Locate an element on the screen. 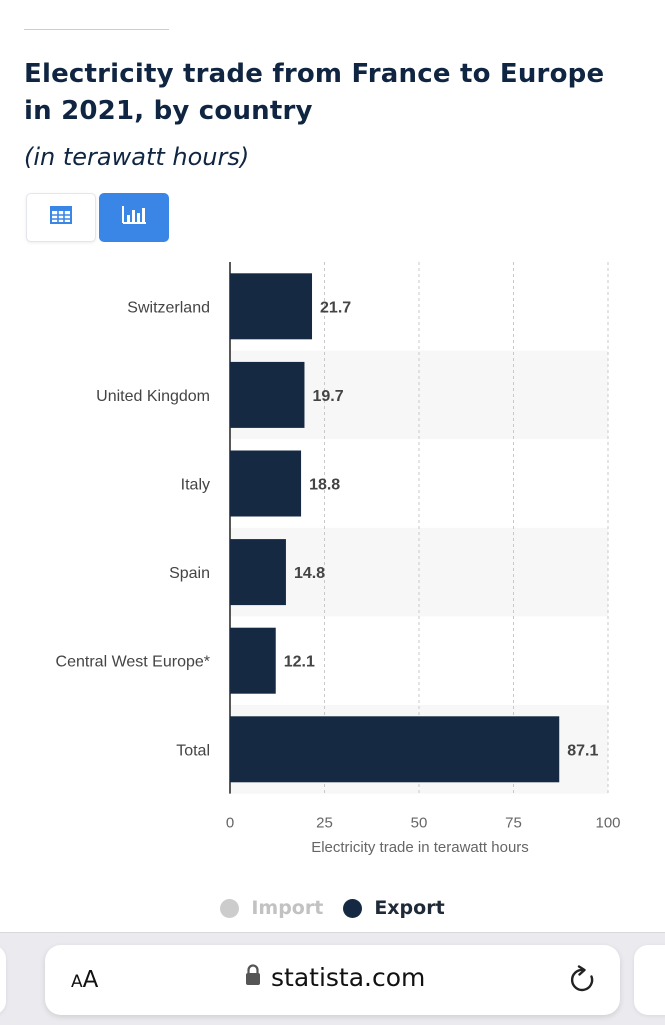  table-view-button is located at coordinates (61, 217).